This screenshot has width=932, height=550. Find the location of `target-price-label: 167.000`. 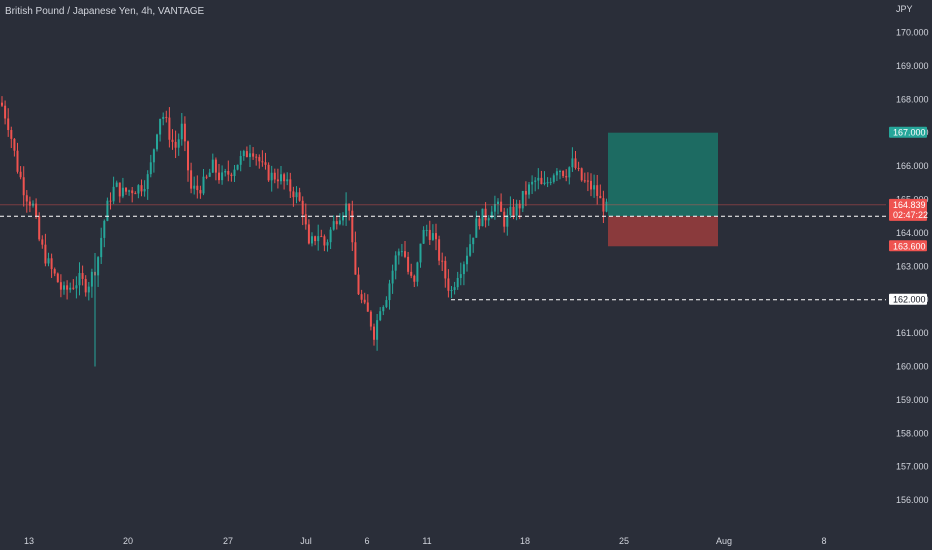

target-price-label: 167.000 is located at coordinates (909, 133).